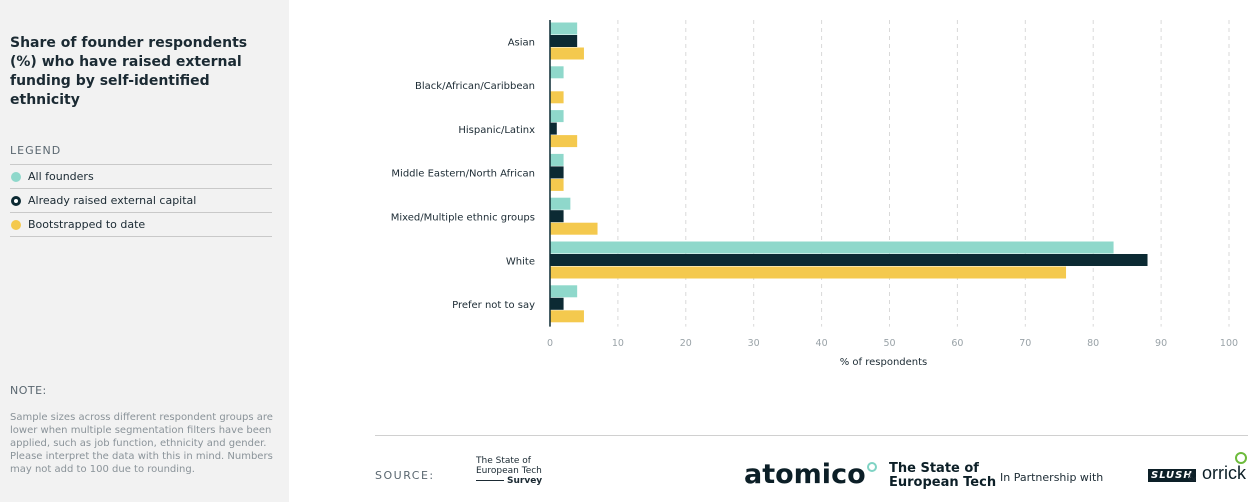  What do you see at coordinates (405, 475) in the screenshot?
I see `source-label: SOURCE:` at bounding box center [405, 475].